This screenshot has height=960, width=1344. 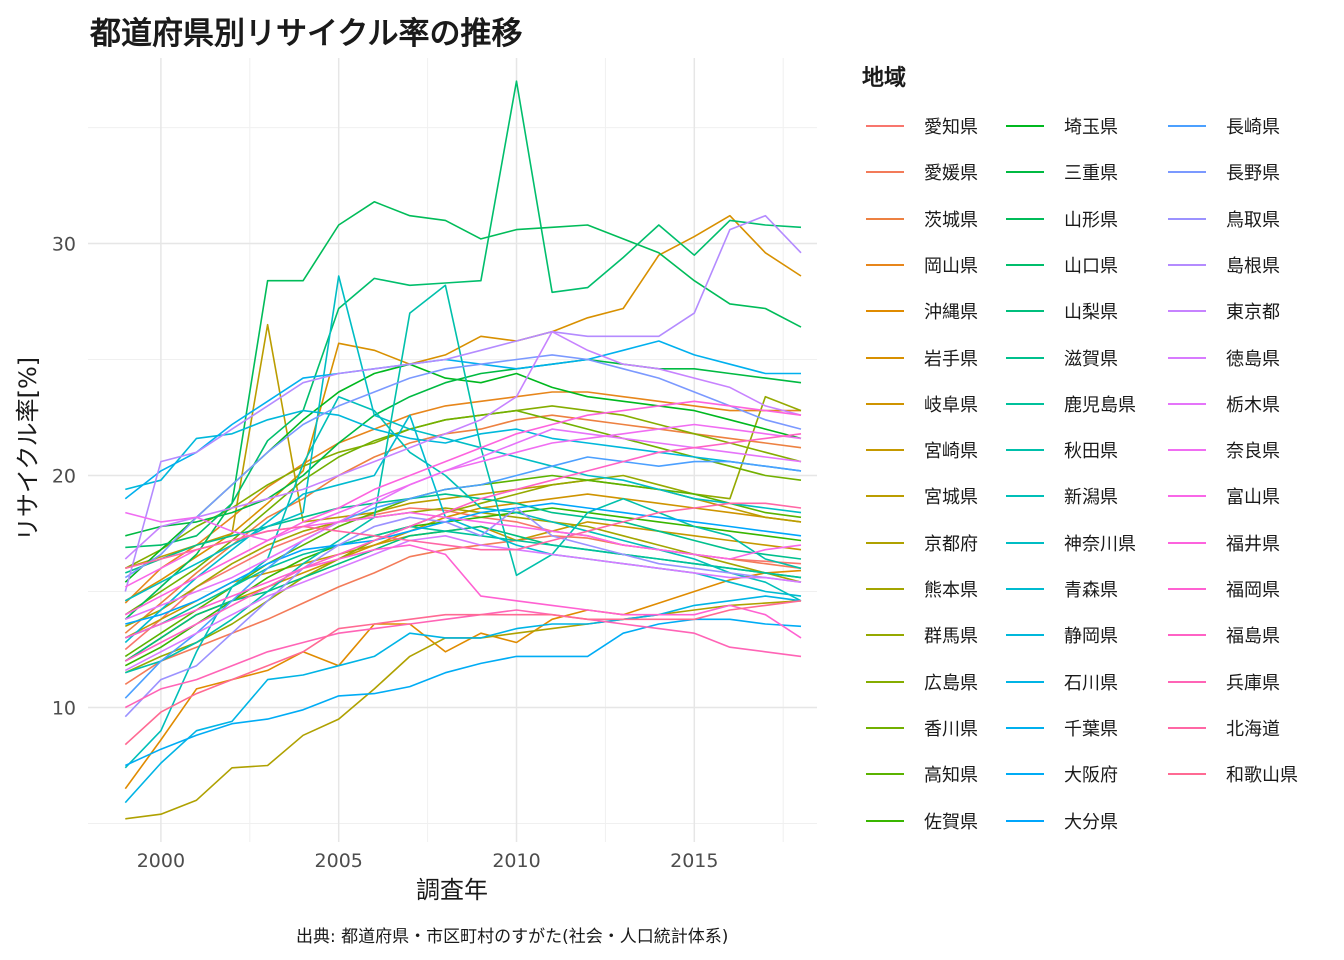 I want to click on legend-item: 島根県, so click(x=1244, y=265).